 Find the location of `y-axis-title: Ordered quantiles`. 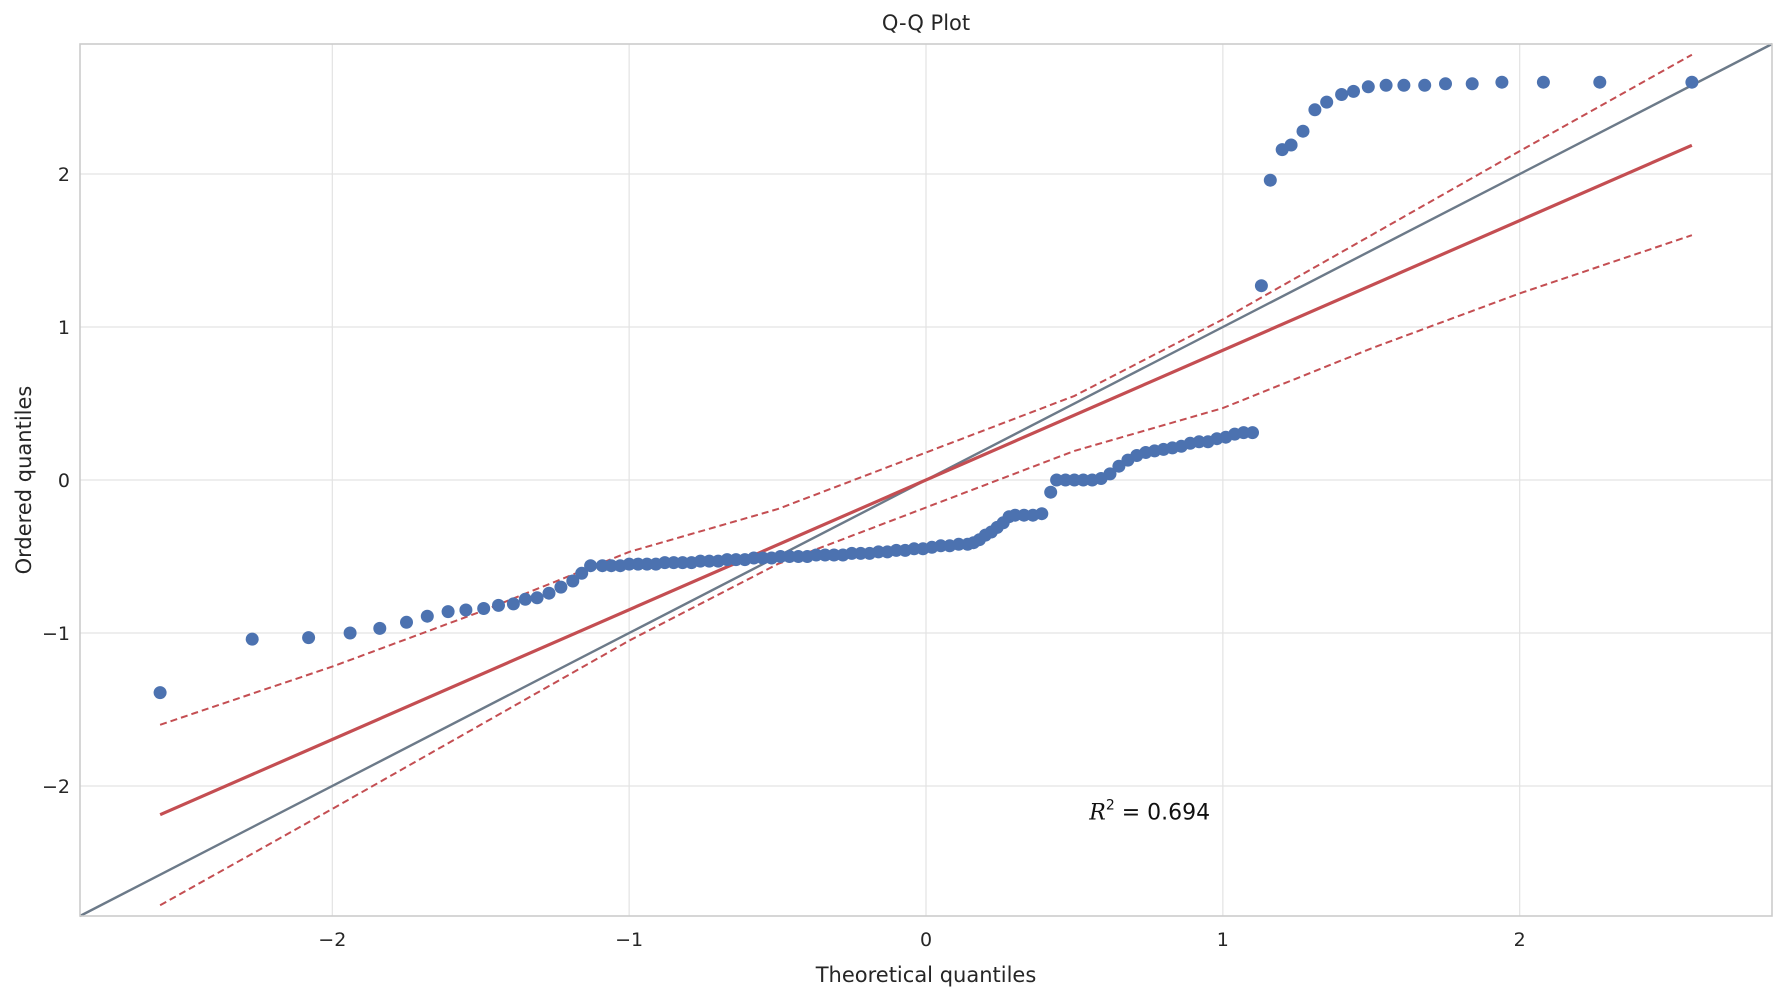

y-axis-title: Ordered quantiles is located at coordinates (24, 480).